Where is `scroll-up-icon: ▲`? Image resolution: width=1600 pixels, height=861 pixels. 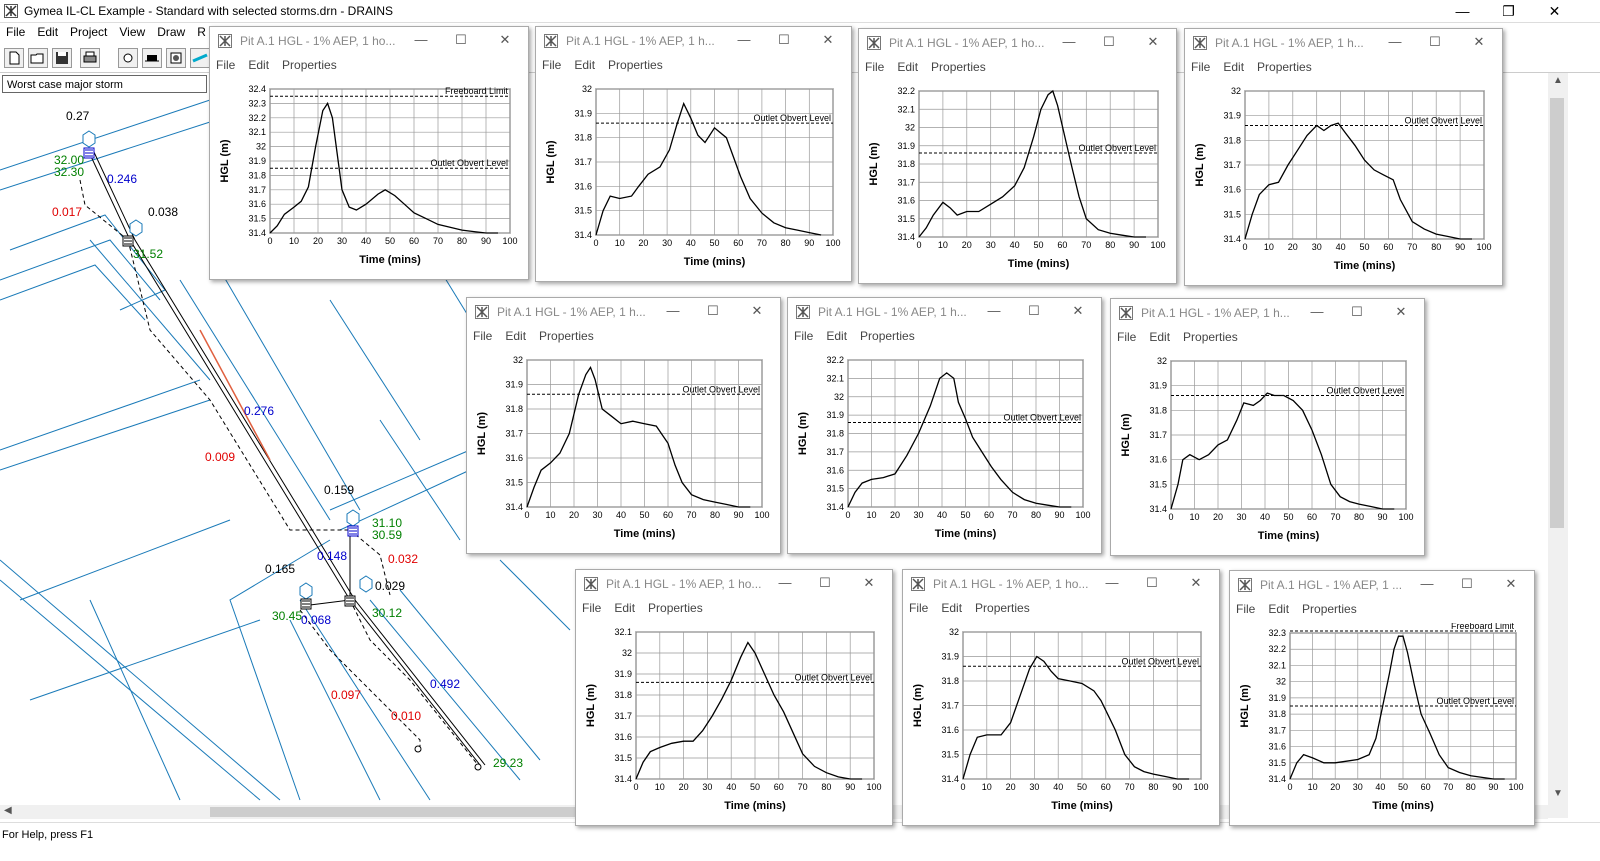
scroll-up-icon: ▲ is located at coordinates (1558, 80).